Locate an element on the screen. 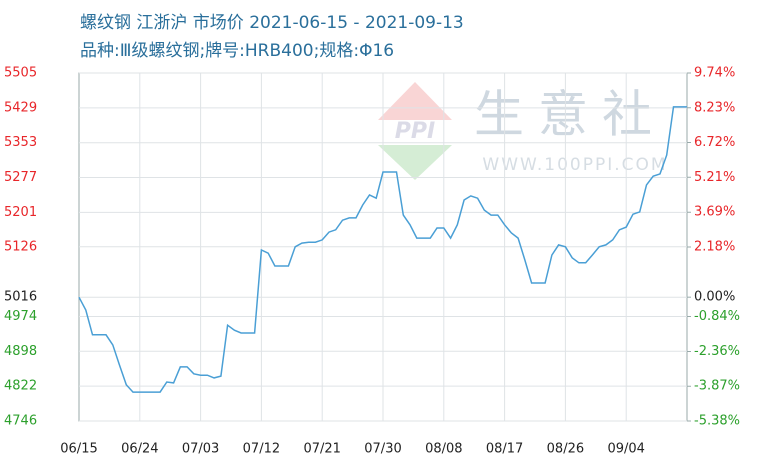  x-tick-label: 09/04 is located at coordinates (625, 449).